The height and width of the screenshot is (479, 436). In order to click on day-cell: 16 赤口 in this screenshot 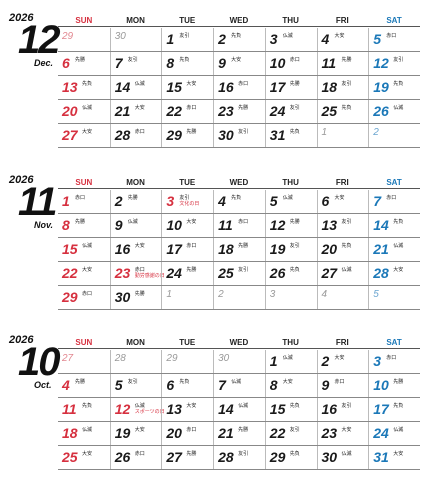, I will do `click(239, 87)`.